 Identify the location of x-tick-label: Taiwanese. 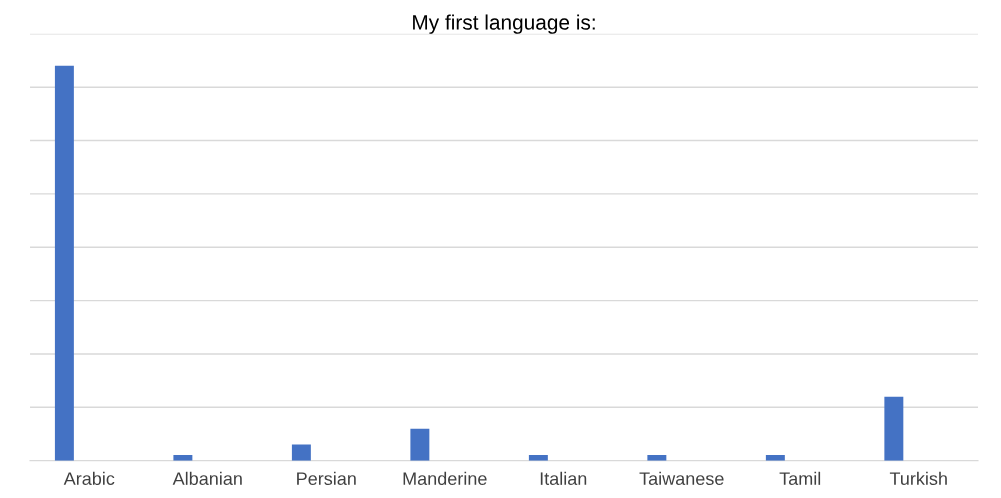
(681, 478).